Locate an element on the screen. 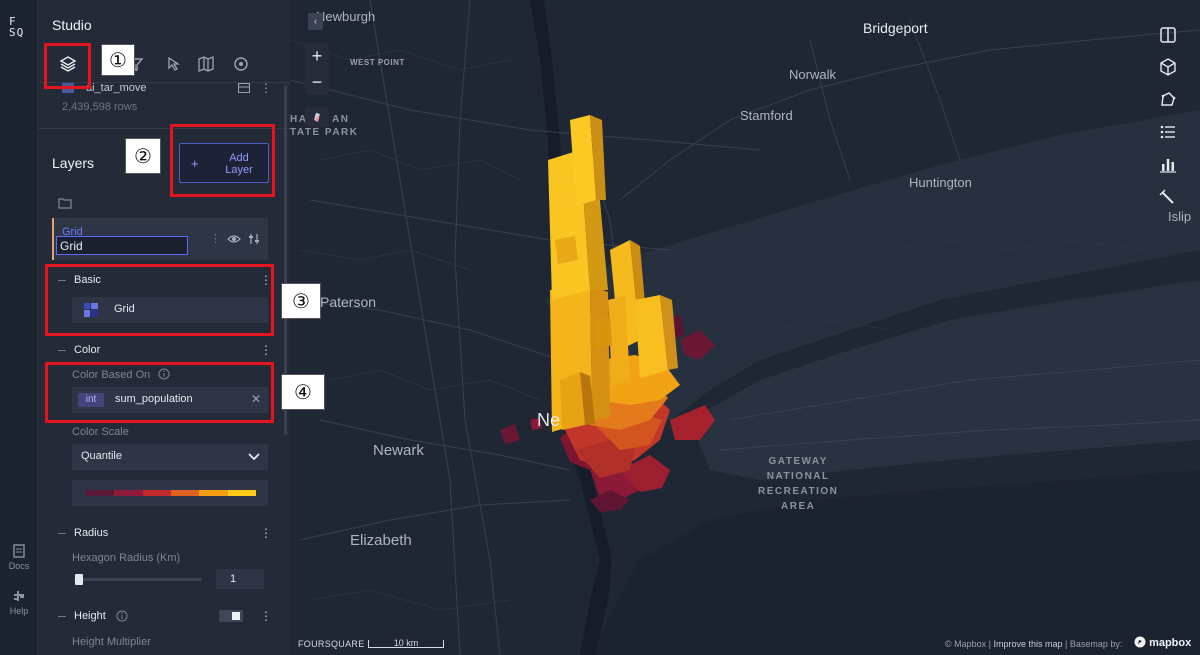 This screenshot has height=655, width=1200. color-range-picker is located at coordinates (170, 493).